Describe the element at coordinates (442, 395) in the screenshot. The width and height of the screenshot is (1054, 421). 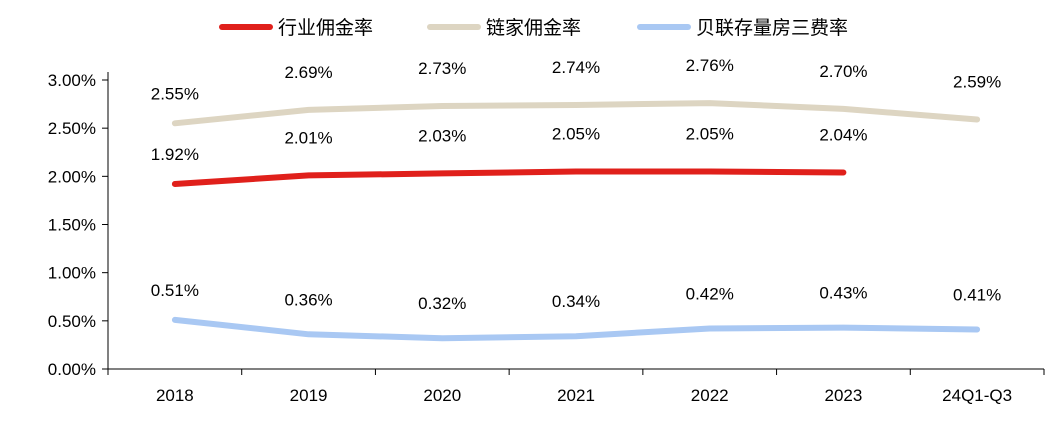
I see `x-tick-label: 2020` at that location.